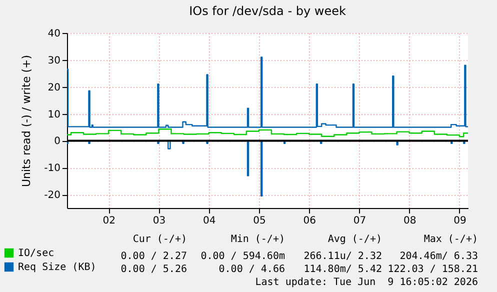 This screenshot has height=292, width=497. What do you see at coordinates (54, 34) in the screenshot?
I see `y-tick-label: 40` at bounding box center [54, 34].